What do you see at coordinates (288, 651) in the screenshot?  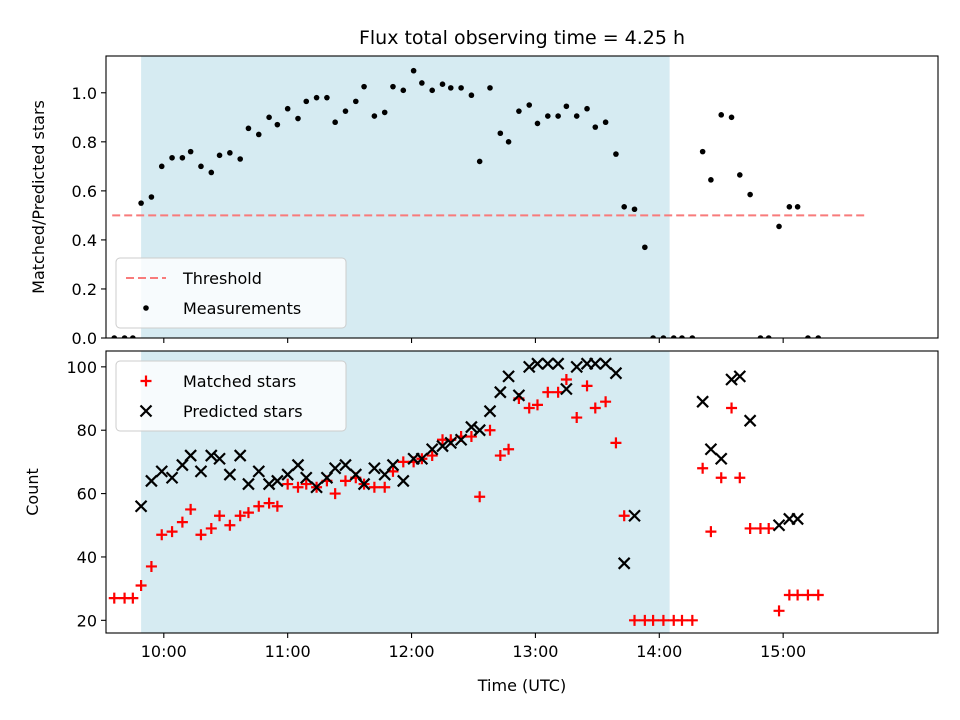 I see `x-tick-label: 11:00` at bounding box center [288, 651].